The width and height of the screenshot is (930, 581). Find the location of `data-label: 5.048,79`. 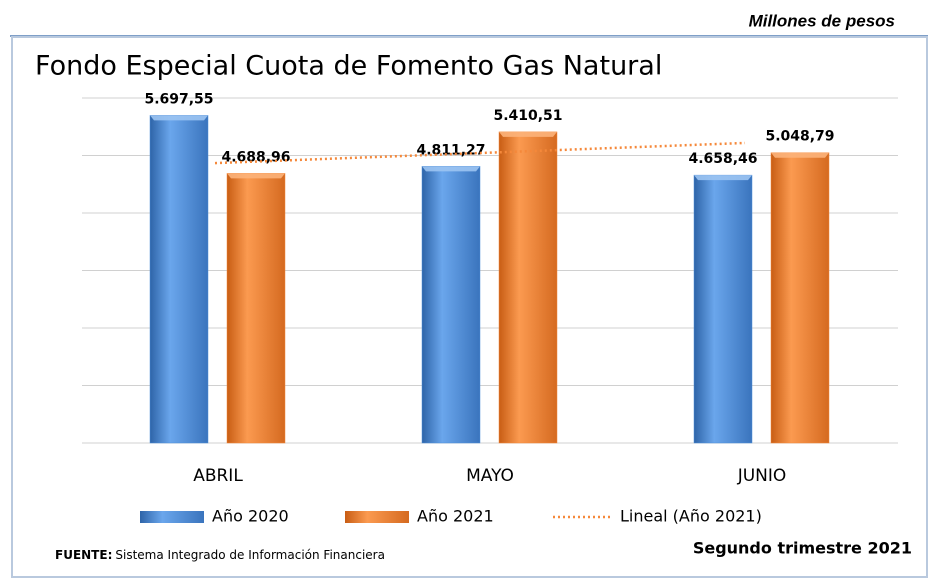

data-label: 5.048,79 is located at coordinates (799, 137).